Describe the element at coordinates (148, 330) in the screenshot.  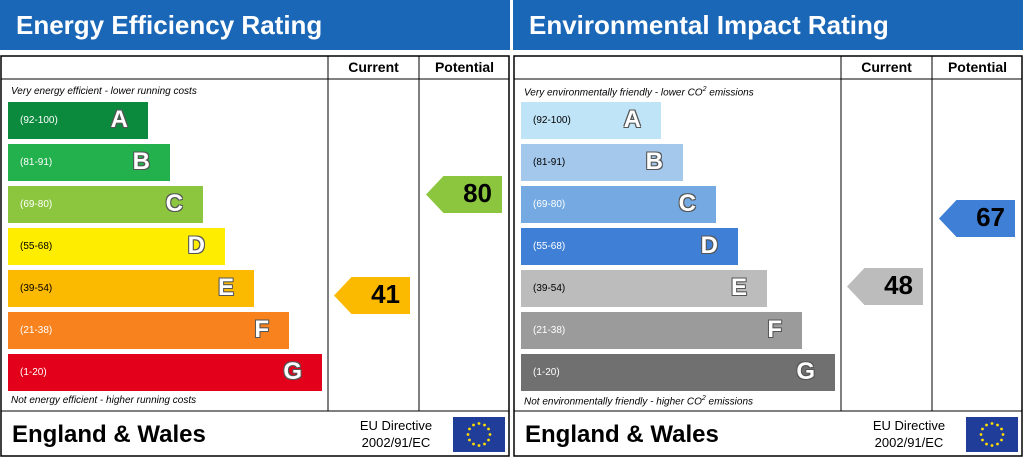
I see `energy-band-f: (21-38) F` at that location.